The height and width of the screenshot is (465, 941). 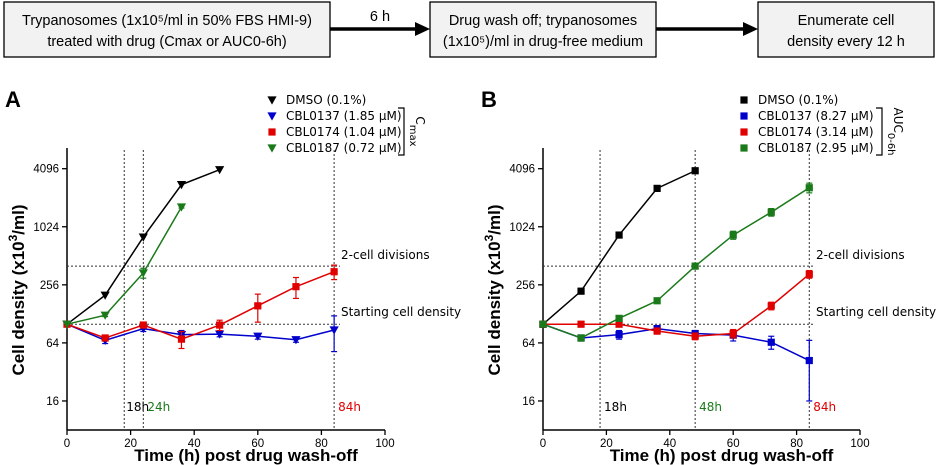 What do you see at coordinates (543, 29) in the screenshot?
I see `workflow-step-2-box` at bounding box center [543, 29].